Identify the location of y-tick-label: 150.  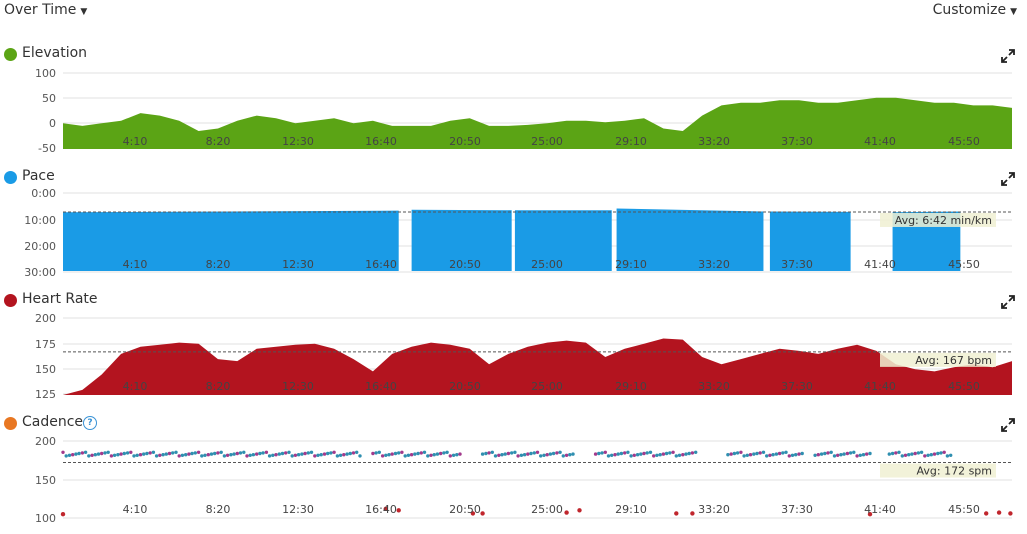
(45, 480).